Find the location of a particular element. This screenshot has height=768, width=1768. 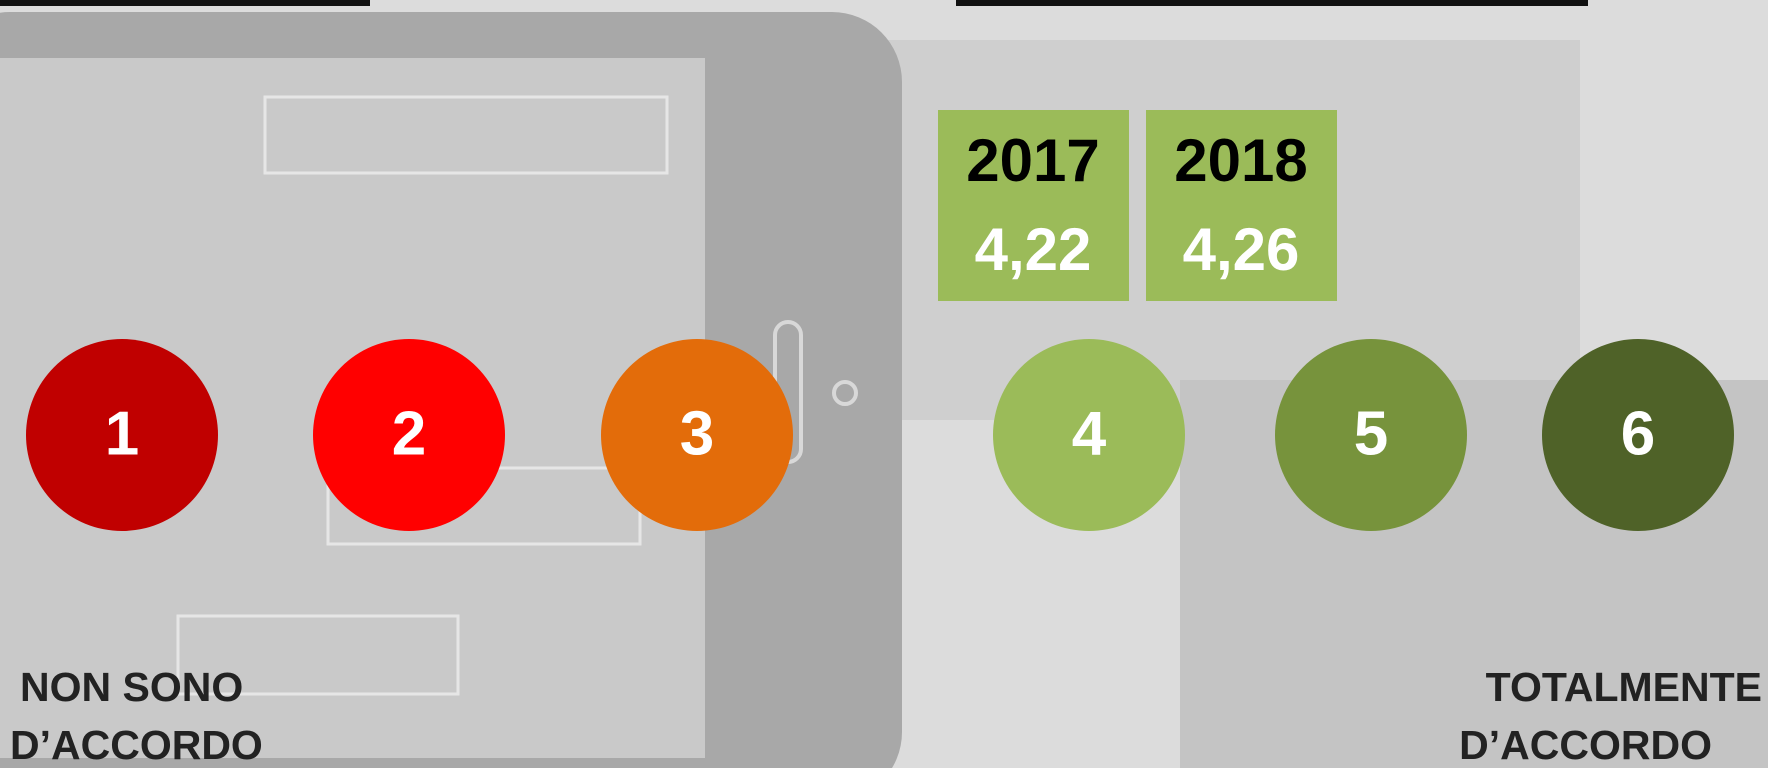

score-year: 2018 is located at coordinates (1240, 160).